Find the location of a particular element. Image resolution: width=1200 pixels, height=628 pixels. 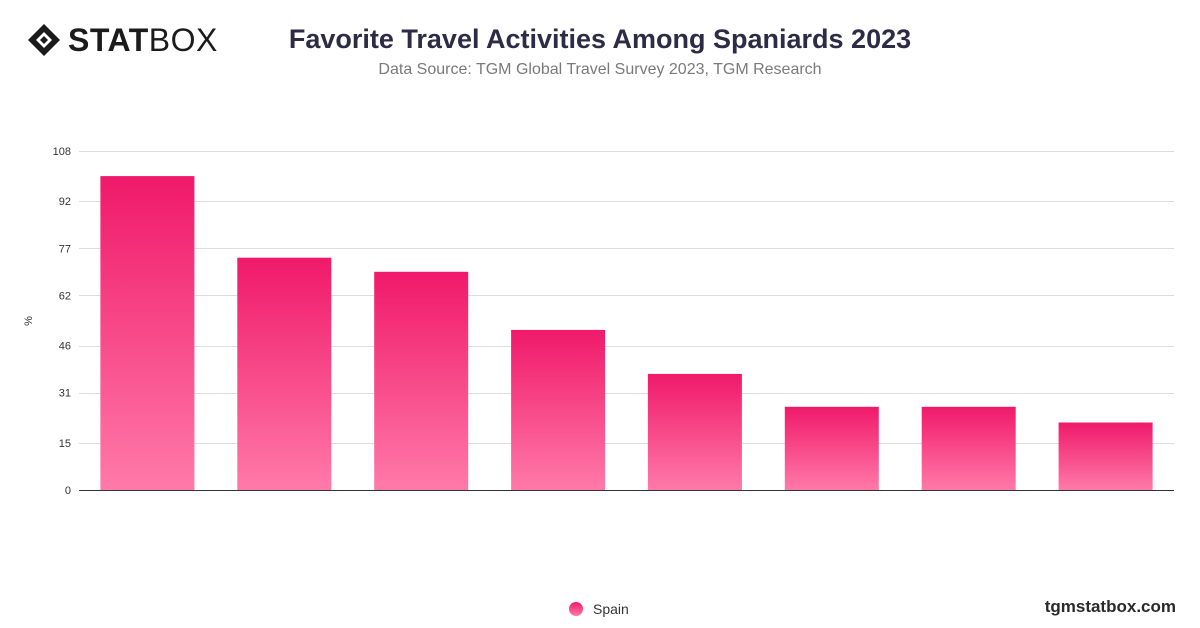

legend-label-spain: Spain is located at coordinates (611, 609).